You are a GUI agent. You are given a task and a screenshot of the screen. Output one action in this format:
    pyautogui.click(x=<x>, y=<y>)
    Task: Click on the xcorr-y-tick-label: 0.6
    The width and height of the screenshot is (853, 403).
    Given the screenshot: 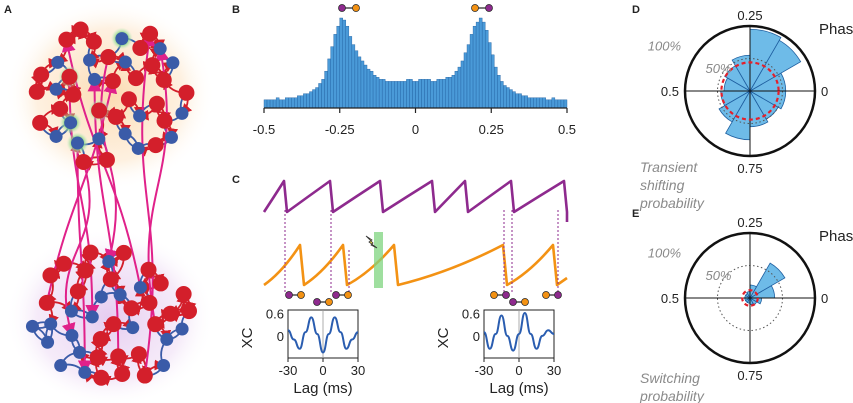 What is the action you would take?
    pyautogui.click(x=275, y=314)
    